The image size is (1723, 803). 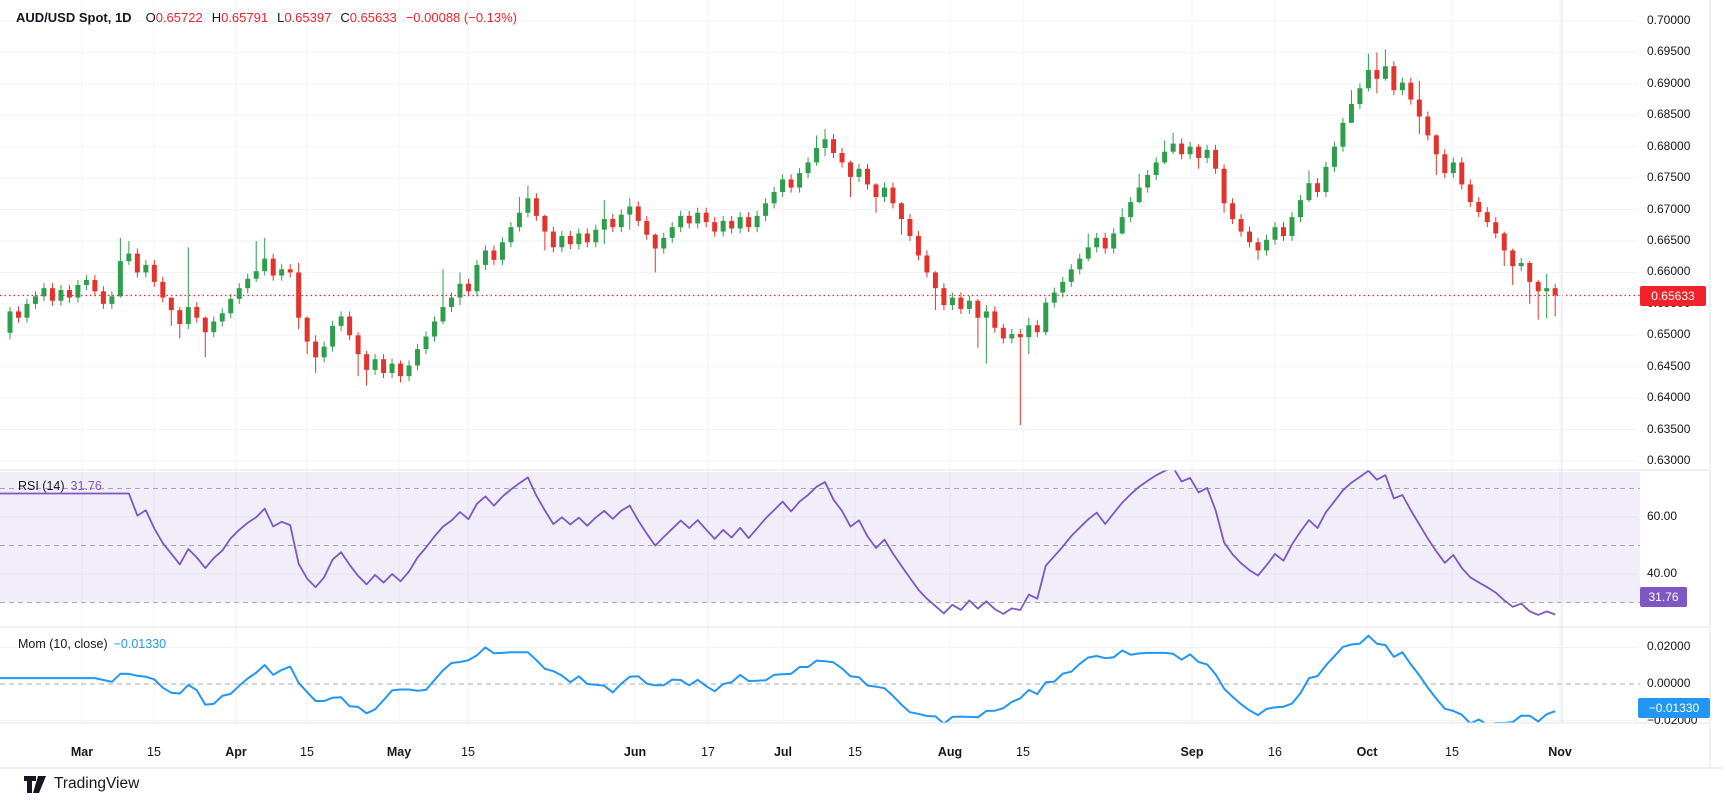 I want to click on time-axis-label: 17, so click(x=708, y=752).